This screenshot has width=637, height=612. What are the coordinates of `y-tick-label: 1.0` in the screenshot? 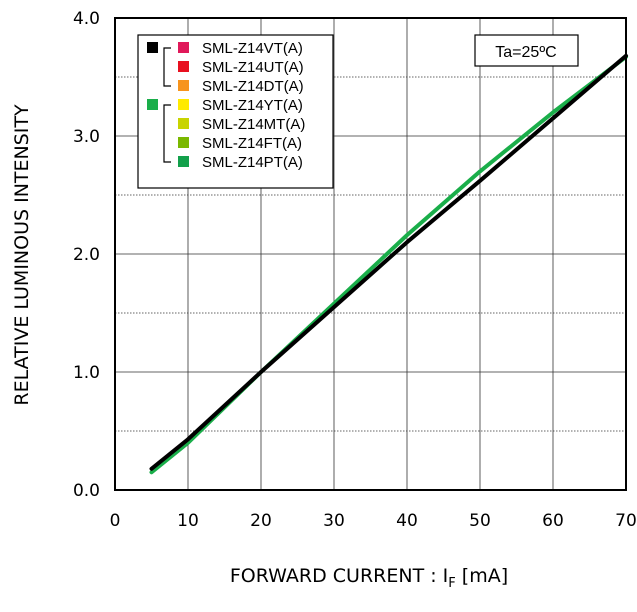 It's located at (86, 373).